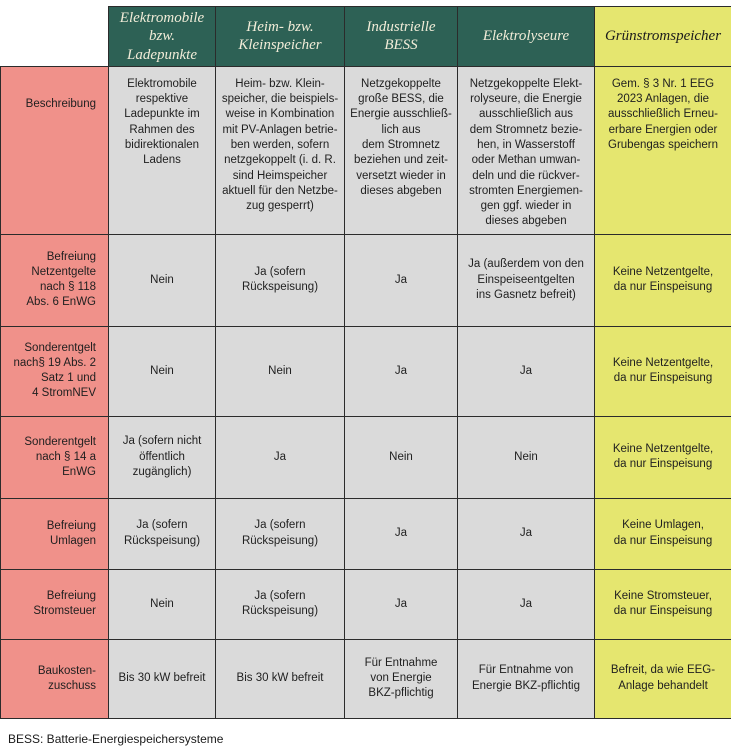  Describe the element at coordinates (401, 37) in the screenshot. I see `column-header-3: Industrielle BESS` at that location.